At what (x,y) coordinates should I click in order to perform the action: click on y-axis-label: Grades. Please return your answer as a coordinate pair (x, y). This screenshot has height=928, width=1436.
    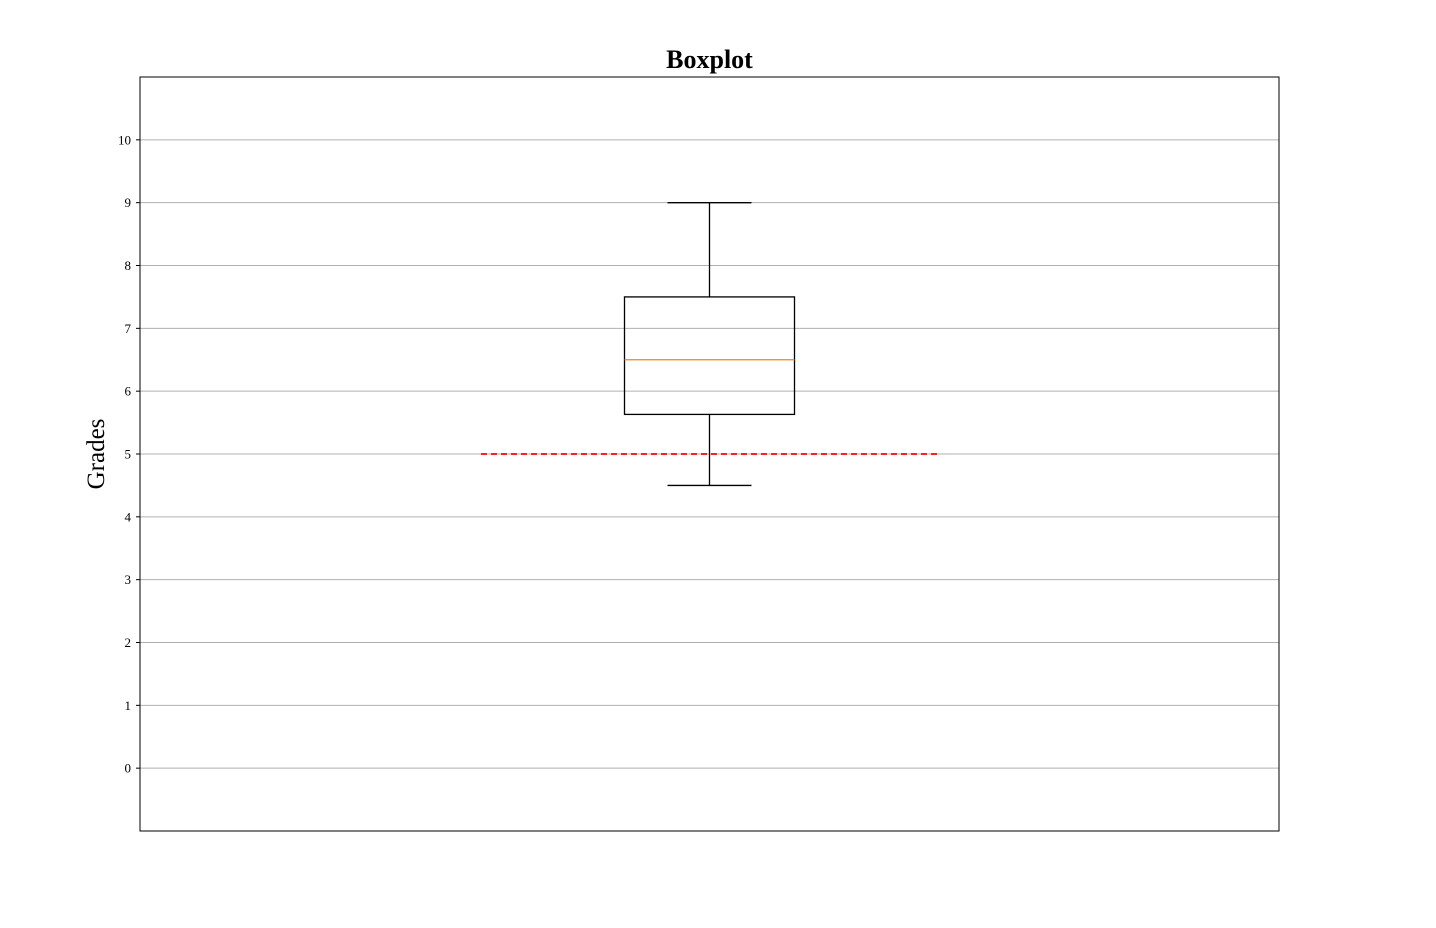
    Looking at the image, I should click on (96, 454).